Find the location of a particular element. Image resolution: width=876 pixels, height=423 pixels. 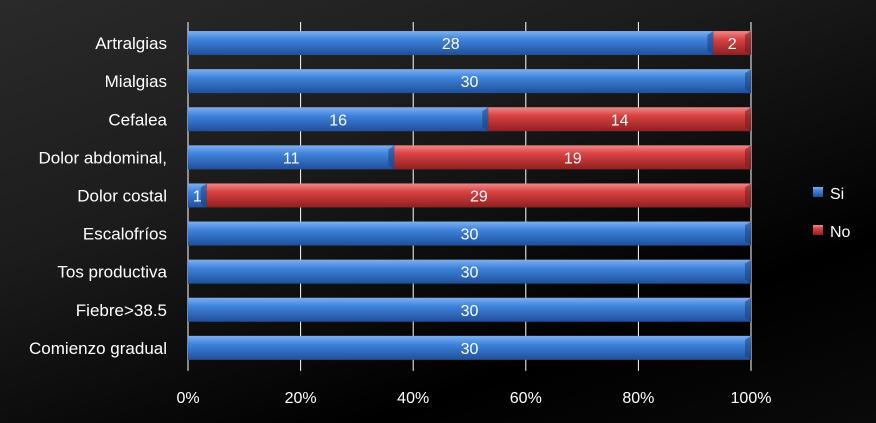

x-tick-label: 20% is located at coordinates (301, 398).